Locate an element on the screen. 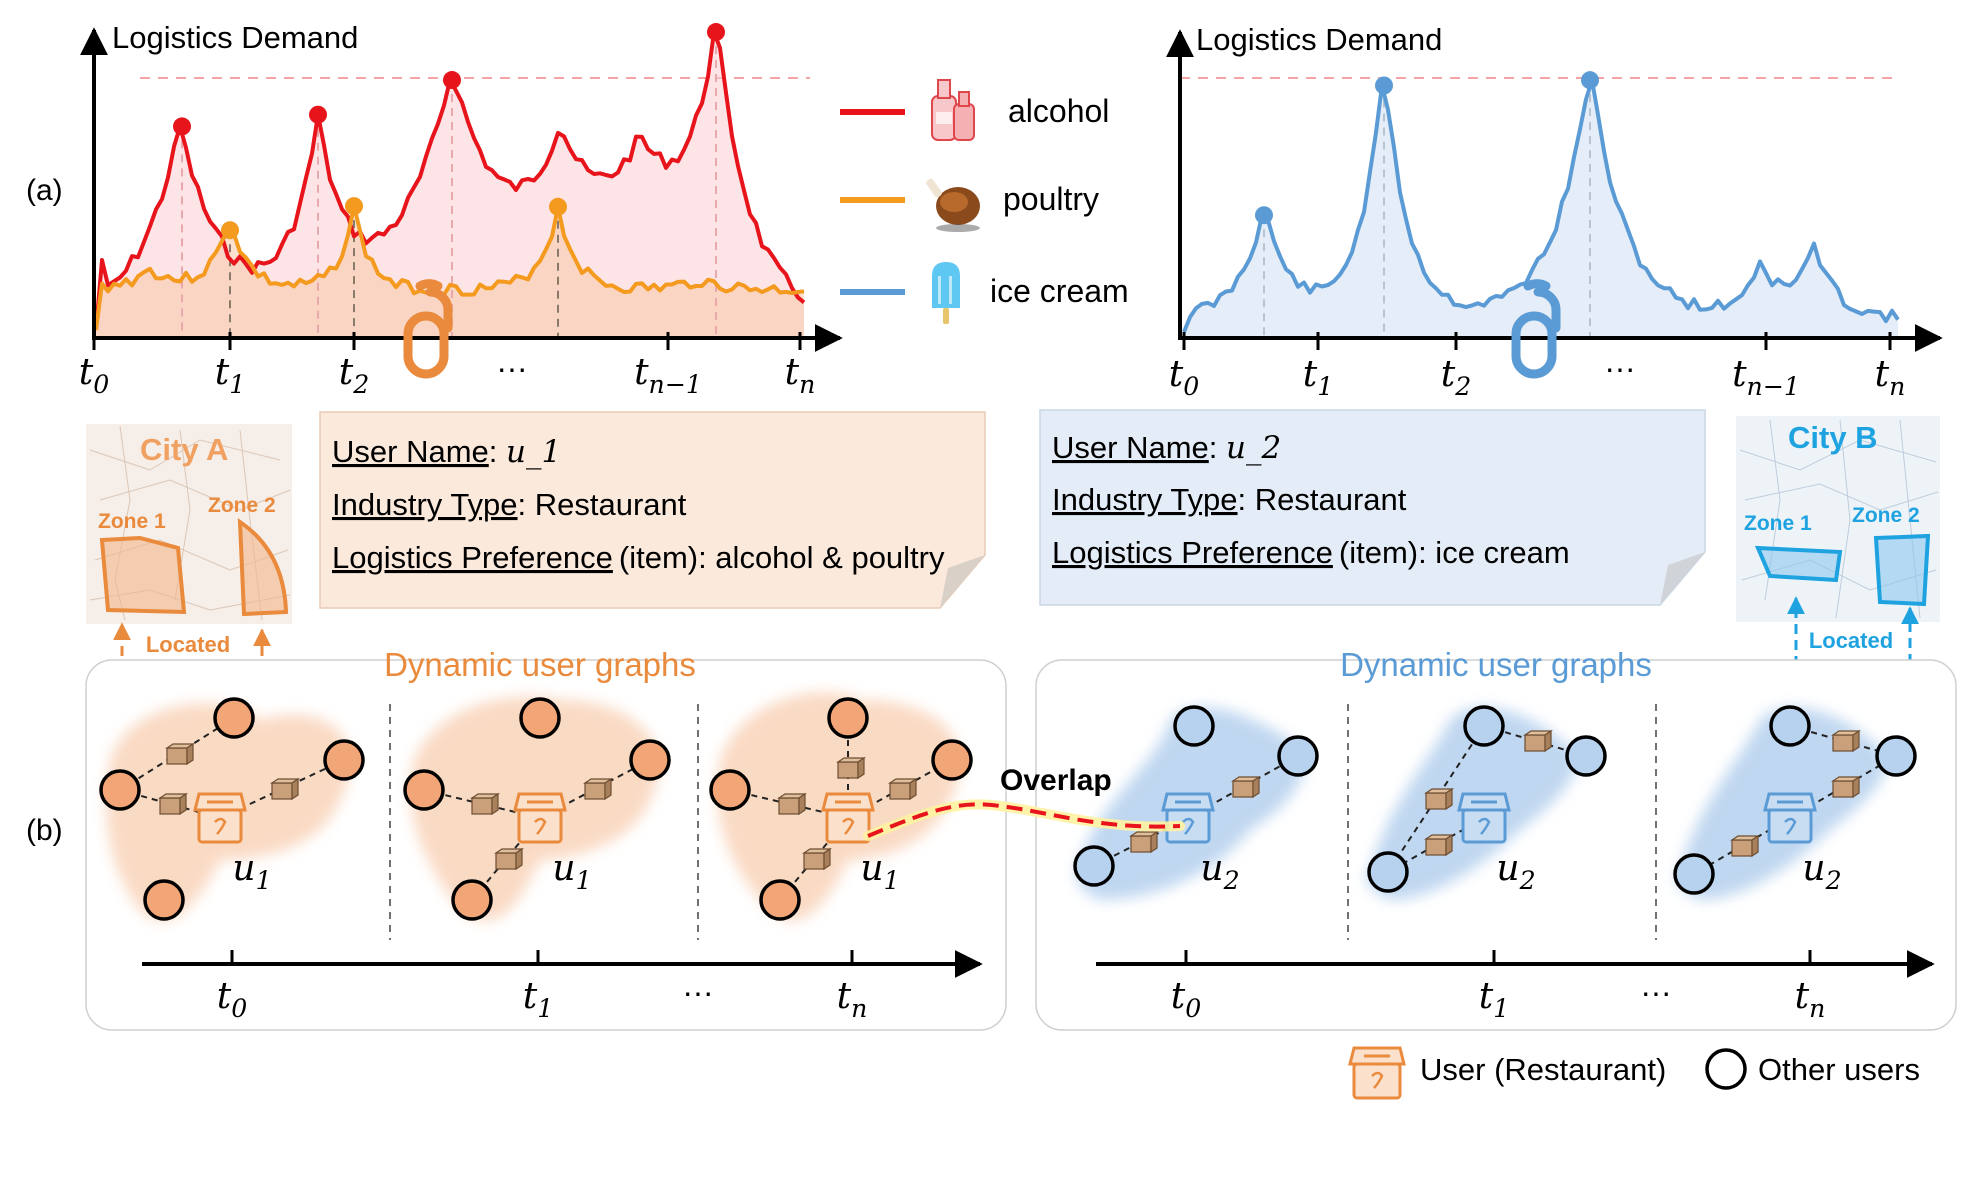 This screenshot has width=1968, height=1193. legend-restaurant-label: User (Restaurant) is located at coordinates (1543, 1069).